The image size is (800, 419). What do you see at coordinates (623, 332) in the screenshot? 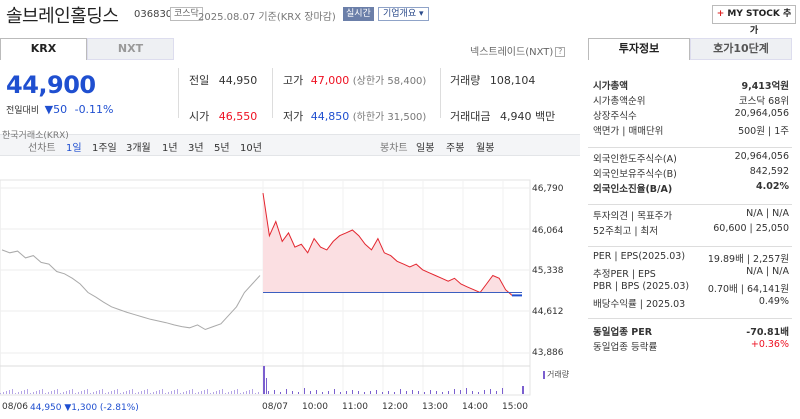
I see `info-row-label: 동일업종 PER` at bounding box center [623, 332].